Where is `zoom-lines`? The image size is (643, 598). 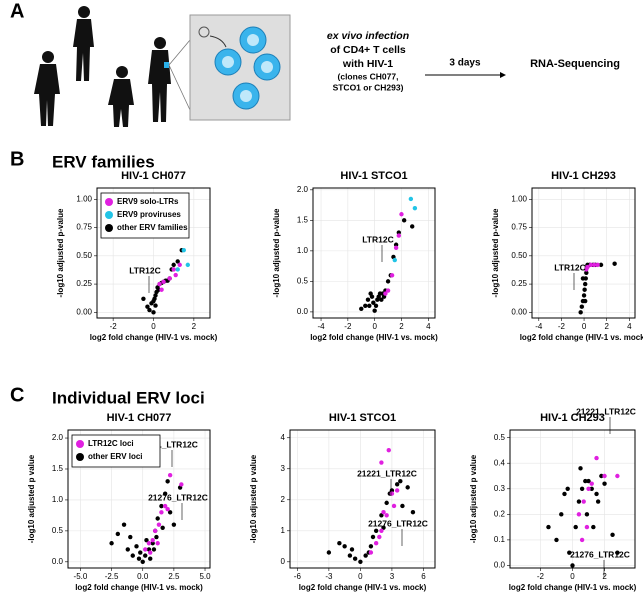 zoom-lines is located at coordinates (179, 75).